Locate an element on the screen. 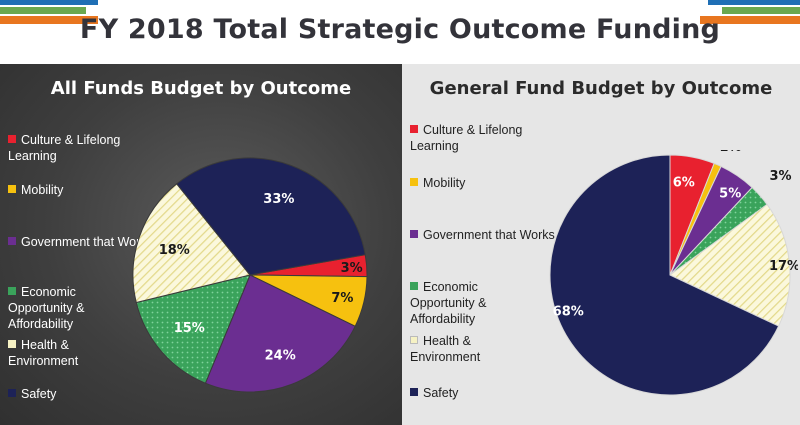 Image resolution: width=800 pixels, height=425 pixels. data-label-economic: 3% is located at coordinates (780, 176).